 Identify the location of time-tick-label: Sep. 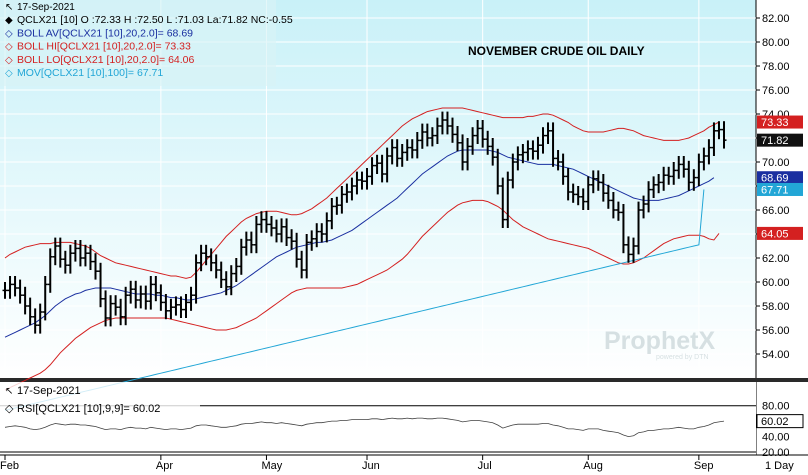
(704, 466).